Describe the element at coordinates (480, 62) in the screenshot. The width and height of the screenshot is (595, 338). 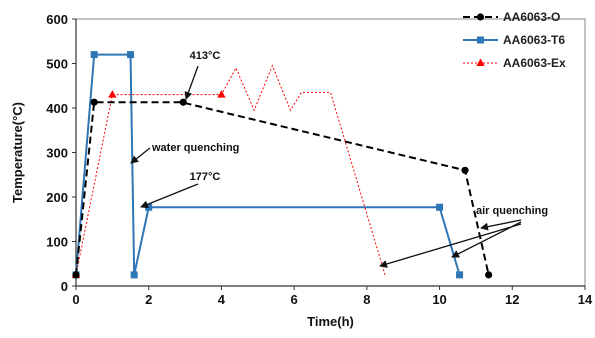
I see `legend-marker-aa6063-ex` at that location.